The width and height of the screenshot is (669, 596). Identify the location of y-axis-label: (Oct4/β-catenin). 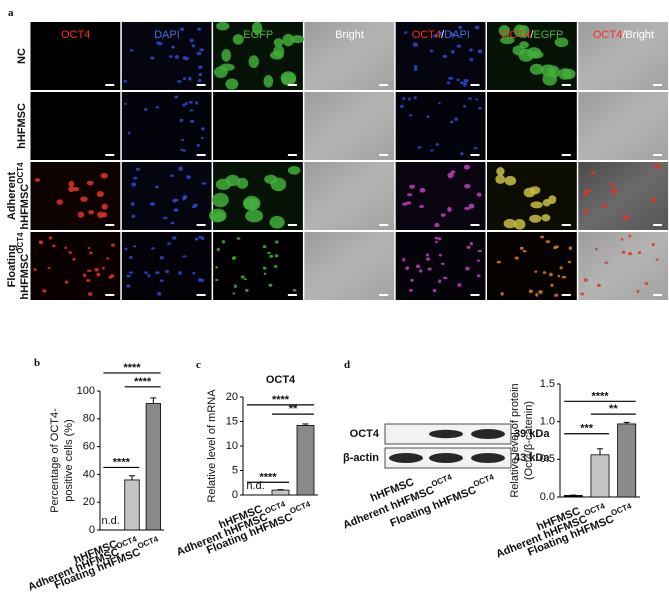
(529, 440).